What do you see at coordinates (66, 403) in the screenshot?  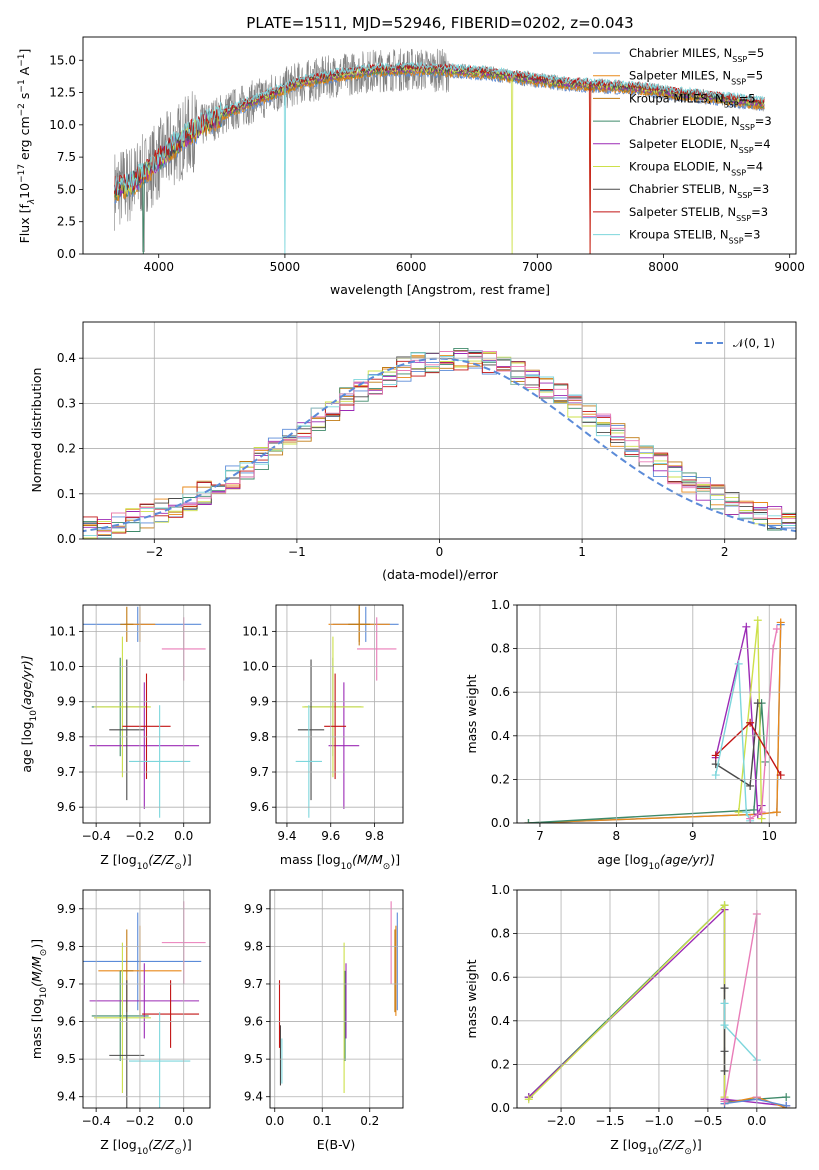 I see `y-tick-label: 0.3` at bounding box center [66, 403].